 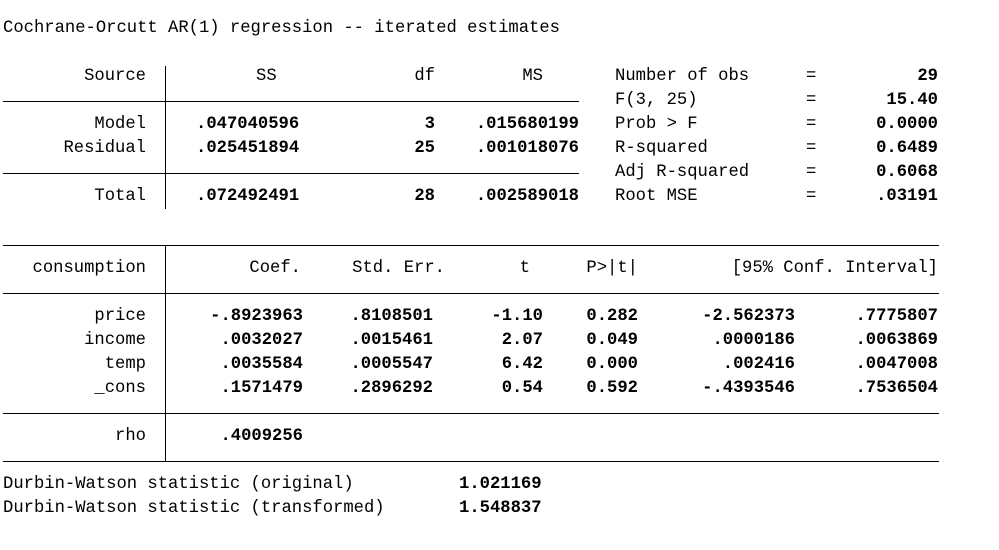 I want to click on fit-stat-label: Number of obs, so click(x=682, y=76).